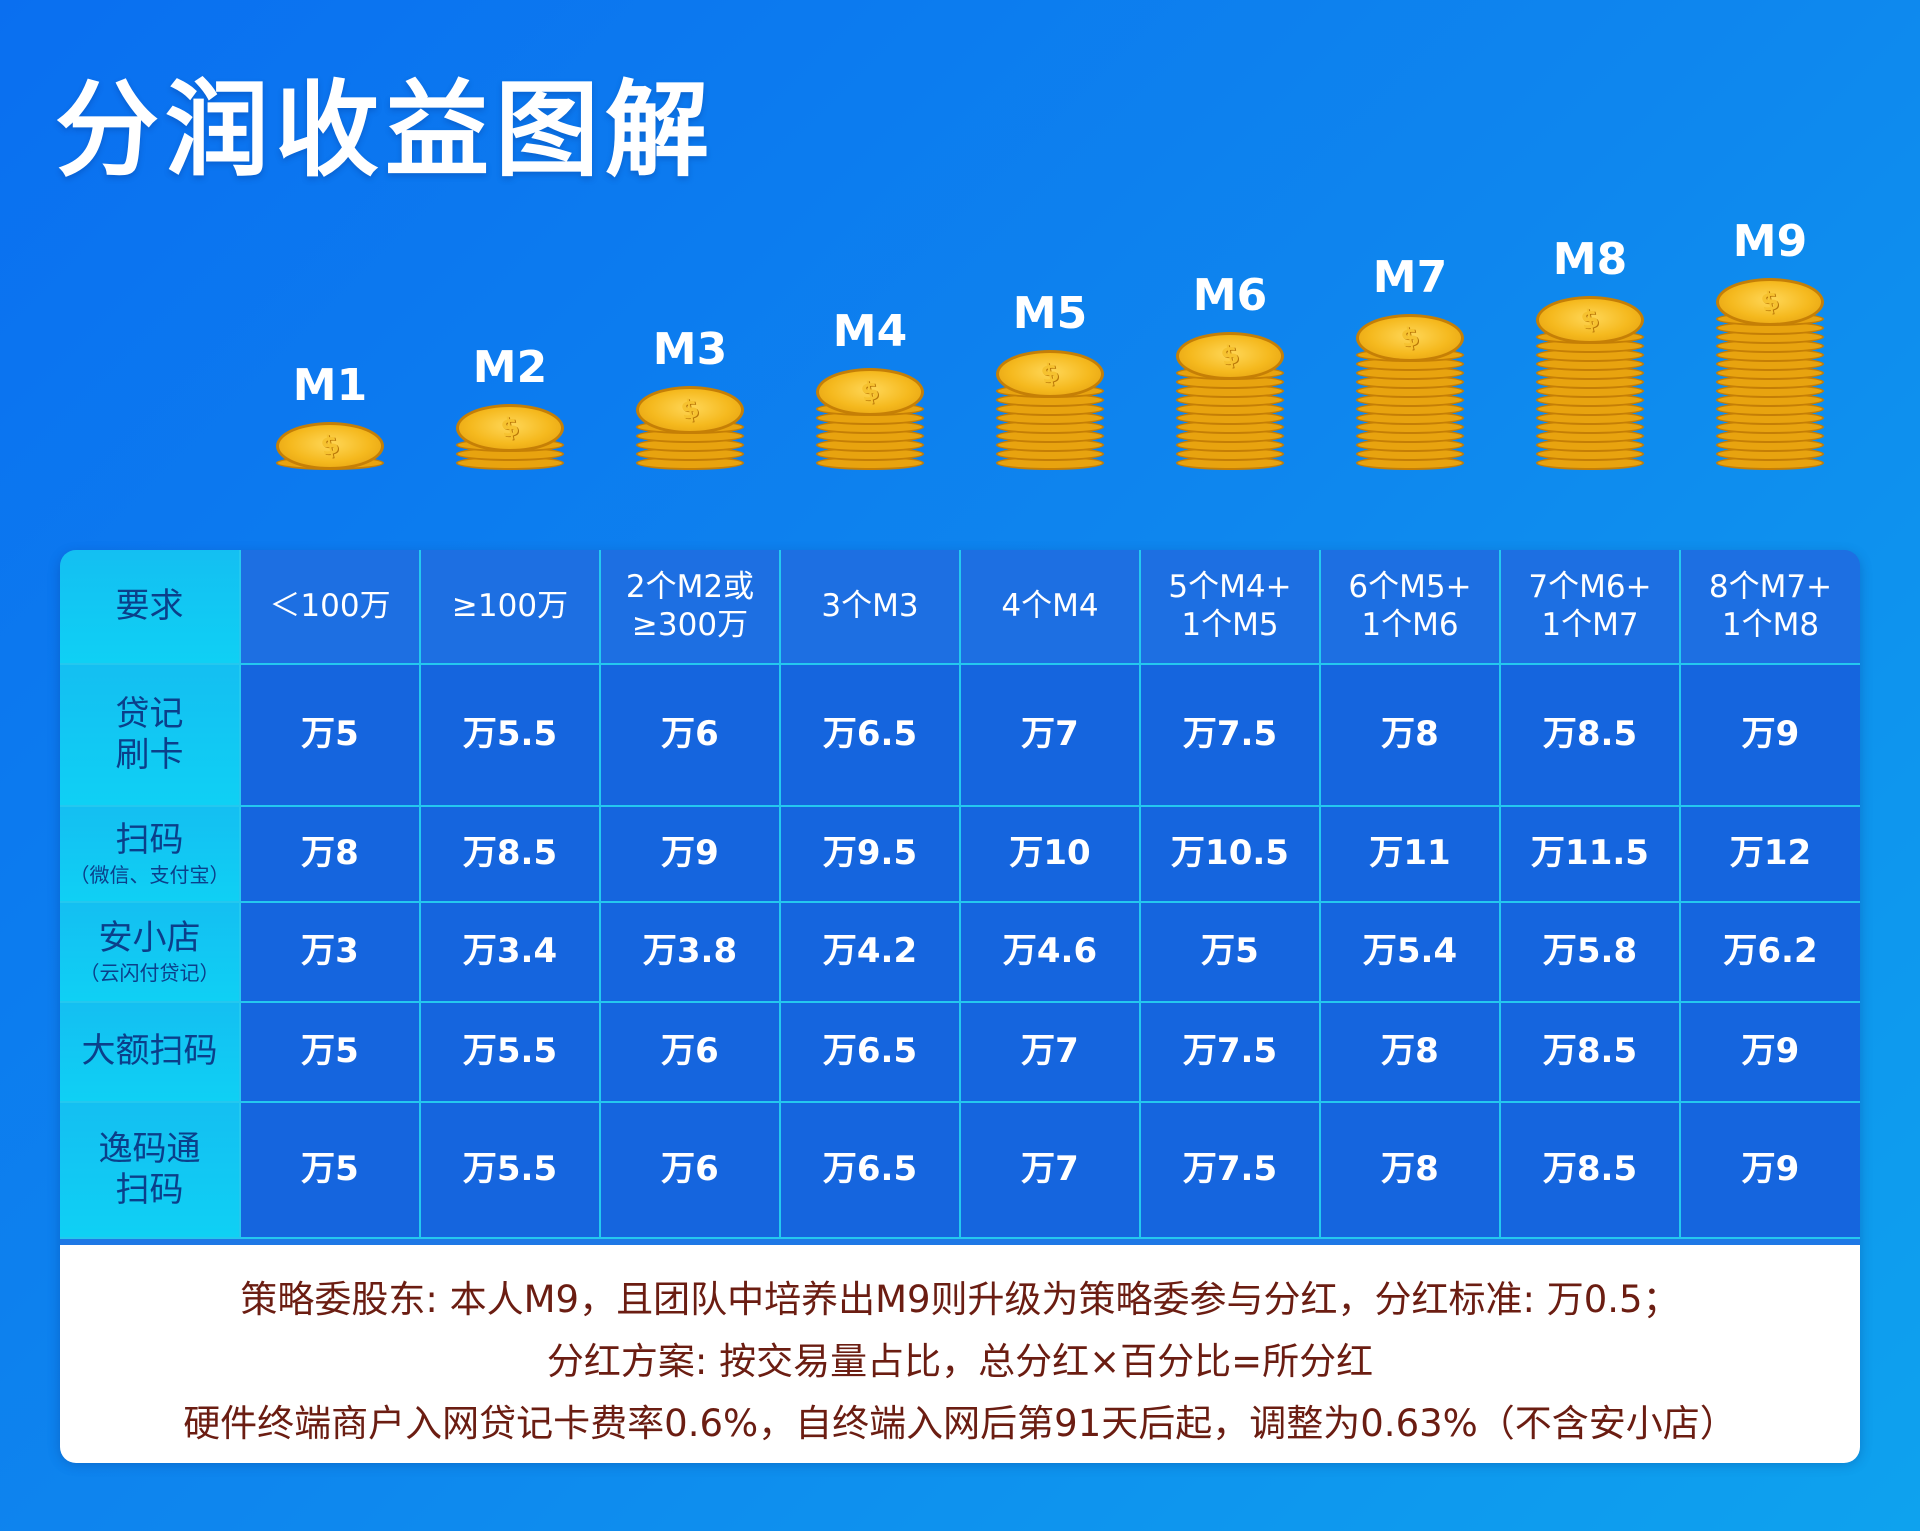  Describe the element at coordinates (385, 130) in the screenshot. I see `page-title: 分润收益图解` at that location.